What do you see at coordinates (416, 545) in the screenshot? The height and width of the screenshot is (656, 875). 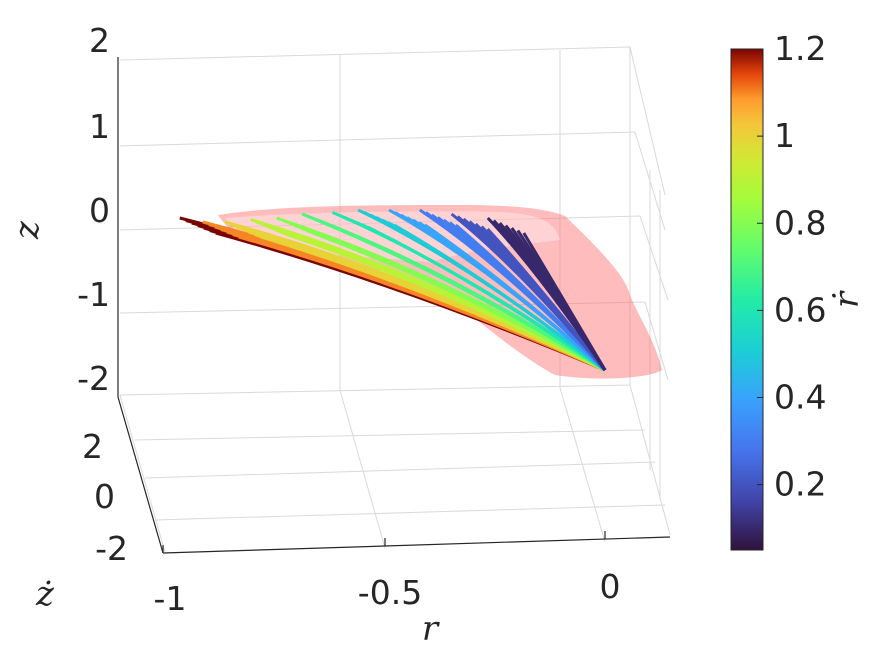 I see `x-axis` at bounding box center [416, 545].